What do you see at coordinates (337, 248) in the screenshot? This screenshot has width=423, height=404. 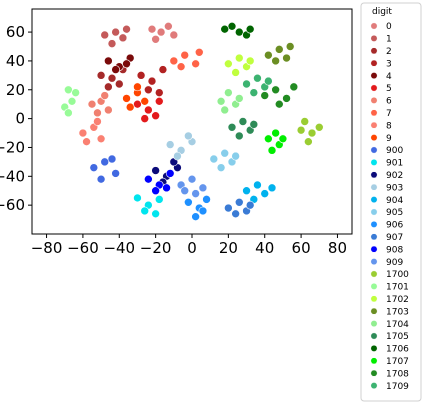 I see `x-tick-label: 80` at bounding box center [337, 248].